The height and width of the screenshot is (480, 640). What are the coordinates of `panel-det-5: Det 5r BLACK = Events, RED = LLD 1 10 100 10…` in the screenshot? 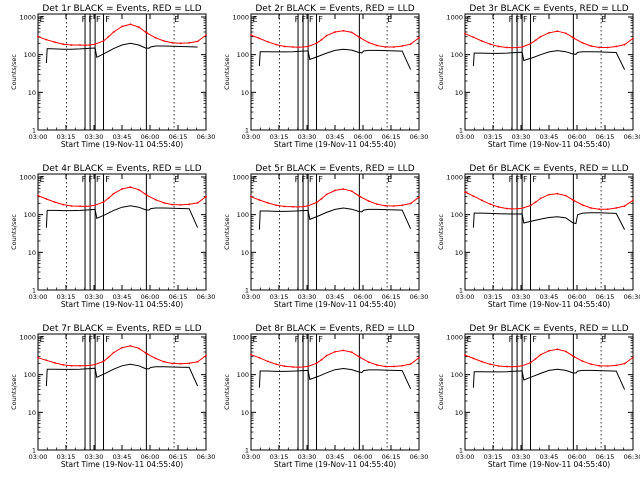 It's located at (325, 236).